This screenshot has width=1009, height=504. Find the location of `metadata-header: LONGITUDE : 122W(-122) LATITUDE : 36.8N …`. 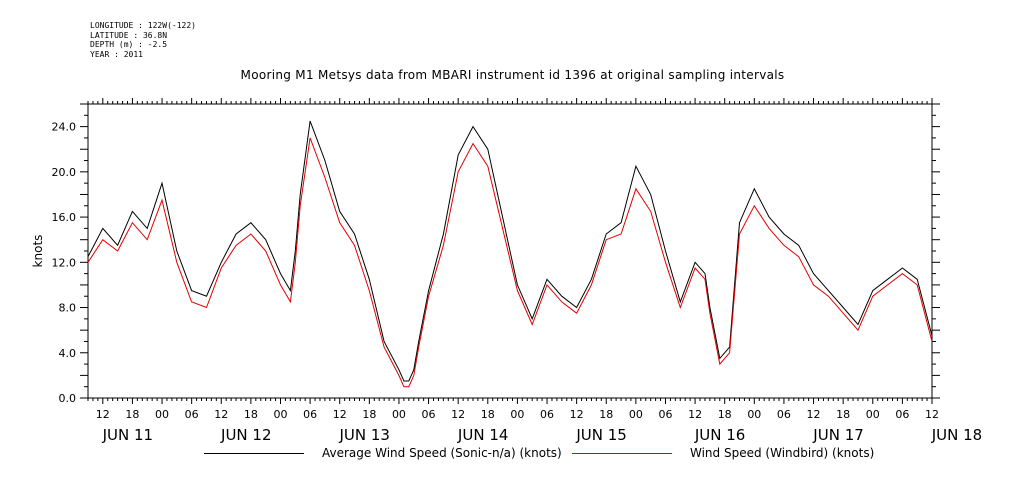

metadata-header: LONGITUDE : 122W(-122) LATITUDE : 36.8N … is located at coordinates (143, 40).